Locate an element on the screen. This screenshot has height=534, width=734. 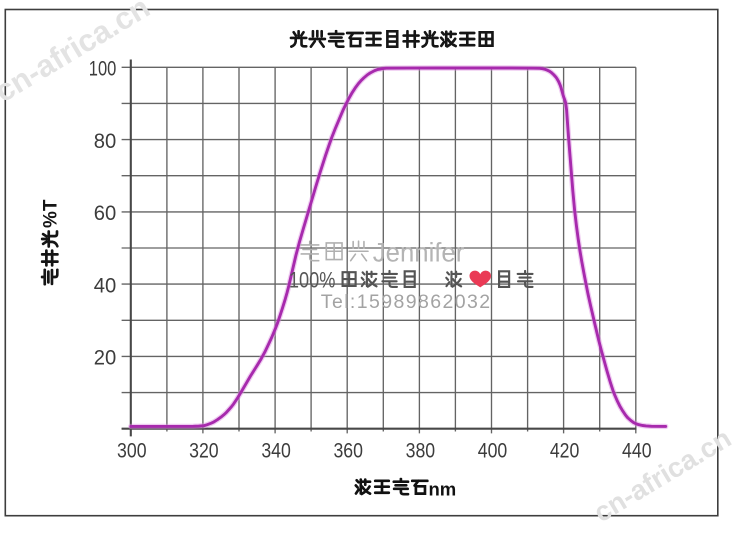
svg-text: 420 is located at coordinates (565, 451).